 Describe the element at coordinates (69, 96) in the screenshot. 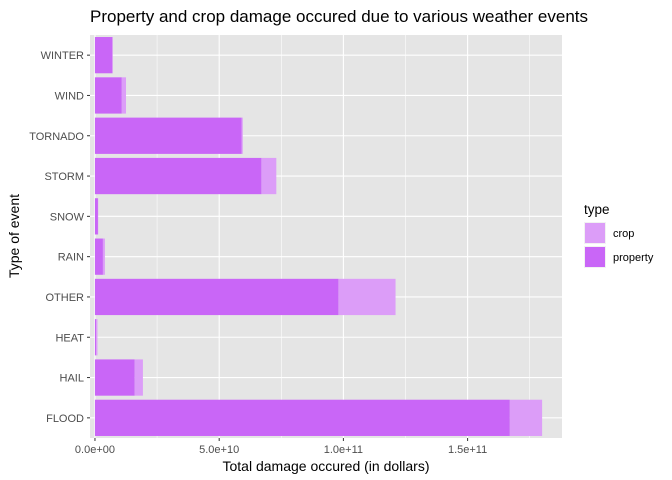

I see `y-tick-label: WIND` at that location.